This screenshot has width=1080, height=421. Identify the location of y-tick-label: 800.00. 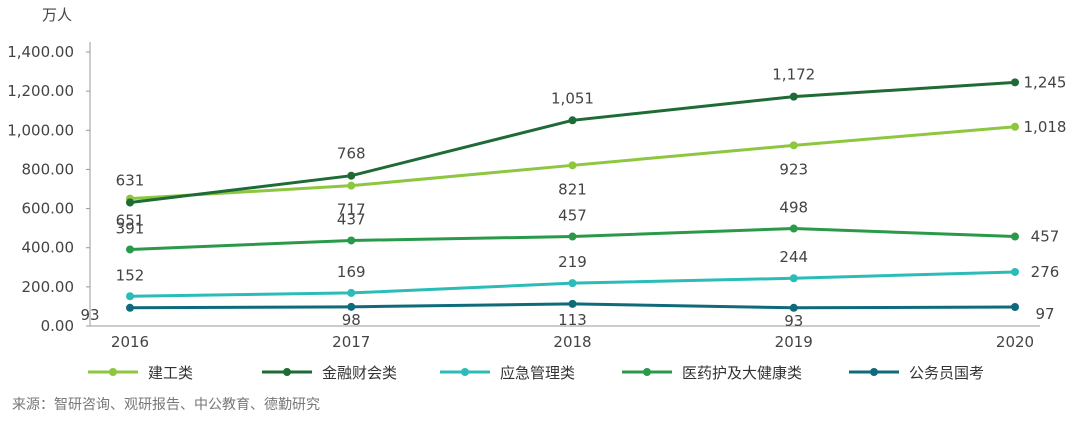
(48, 169).